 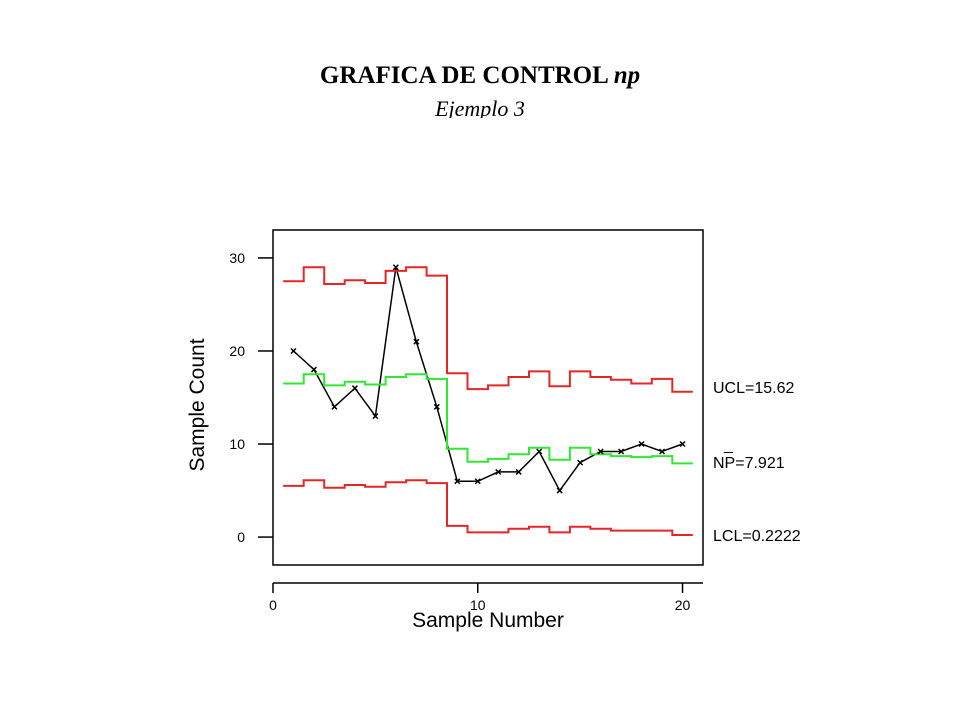 I want to click on sample-count-line, so click(x=487, y=380).